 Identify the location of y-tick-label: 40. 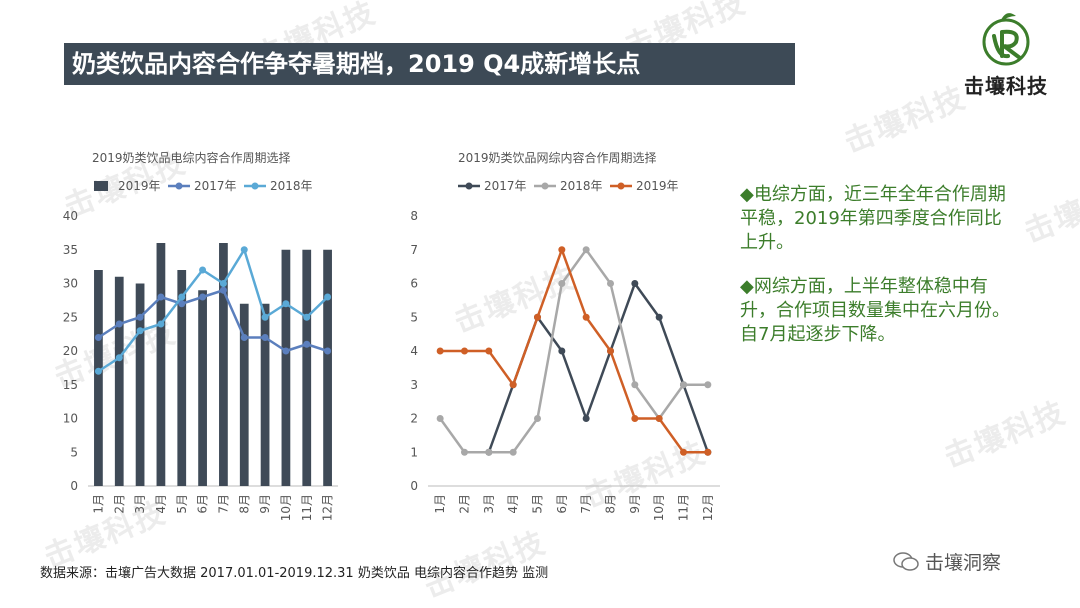
(70, 216).